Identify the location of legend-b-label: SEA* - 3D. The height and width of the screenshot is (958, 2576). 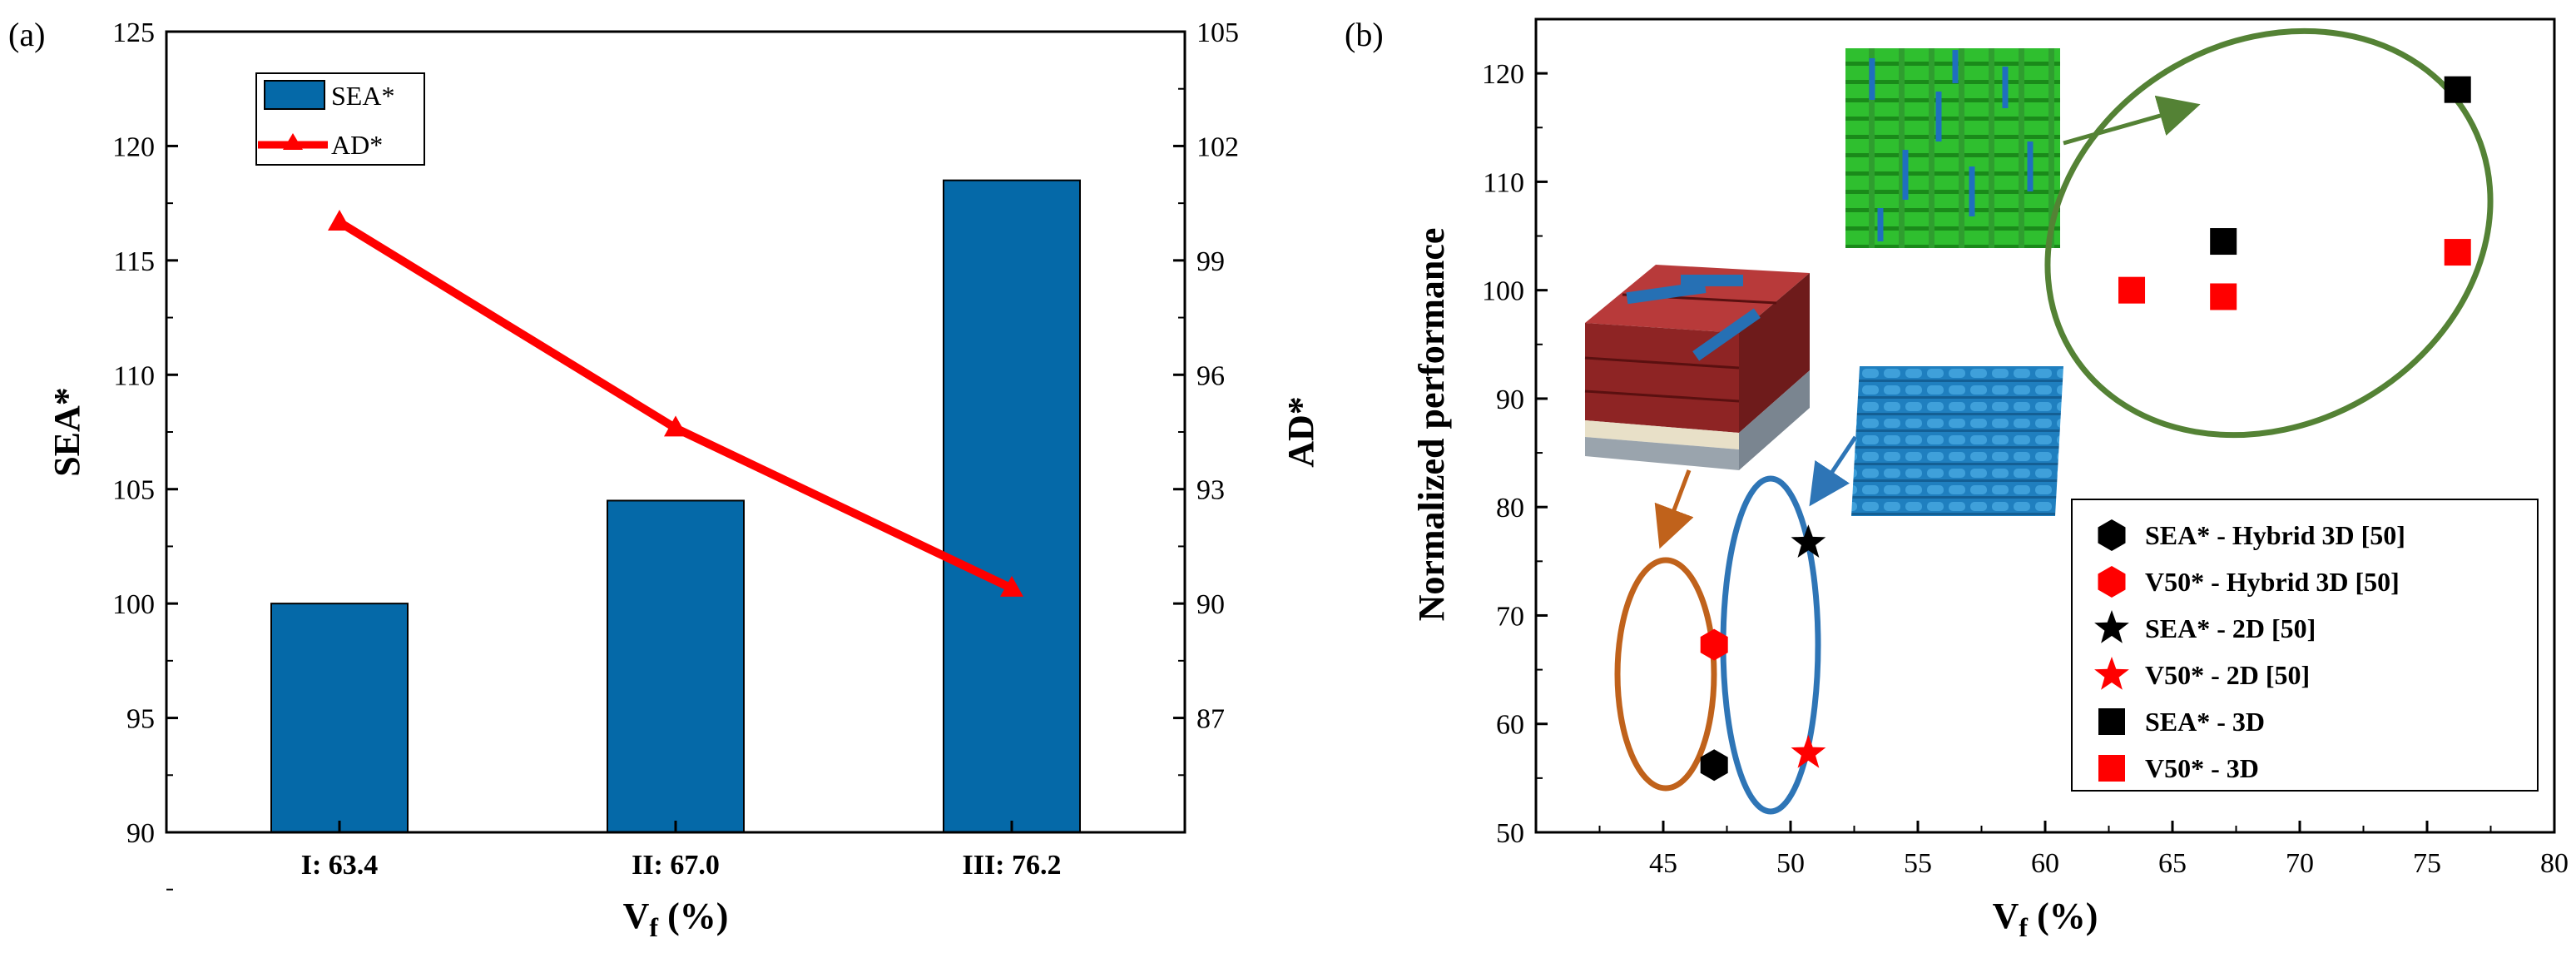
(2205, 722).